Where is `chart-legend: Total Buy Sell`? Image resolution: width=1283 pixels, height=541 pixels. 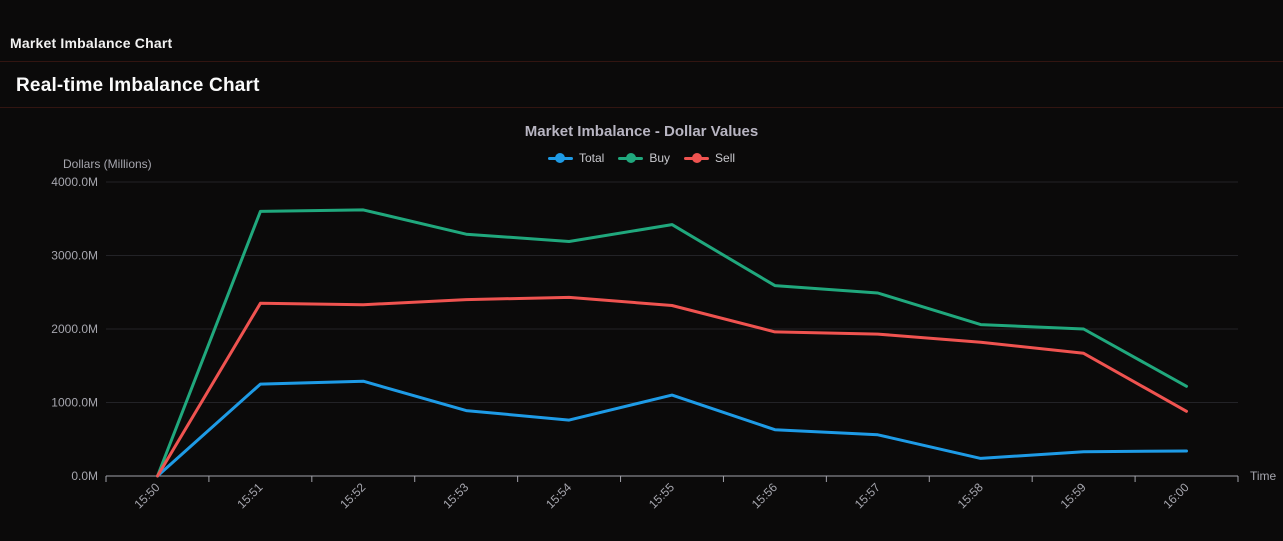 chart-legend: Total Buy Sell is located at coordinates (641, 158).